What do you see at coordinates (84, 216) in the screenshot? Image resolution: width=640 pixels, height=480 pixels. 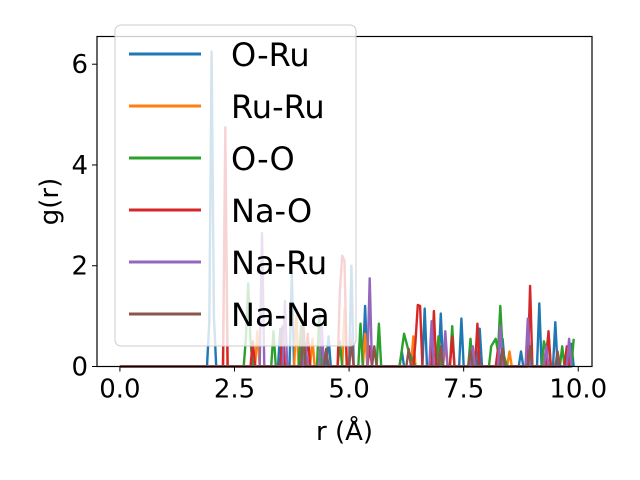 I see `y-axis: 0 2 4 6` at bounding box center [84, 216].